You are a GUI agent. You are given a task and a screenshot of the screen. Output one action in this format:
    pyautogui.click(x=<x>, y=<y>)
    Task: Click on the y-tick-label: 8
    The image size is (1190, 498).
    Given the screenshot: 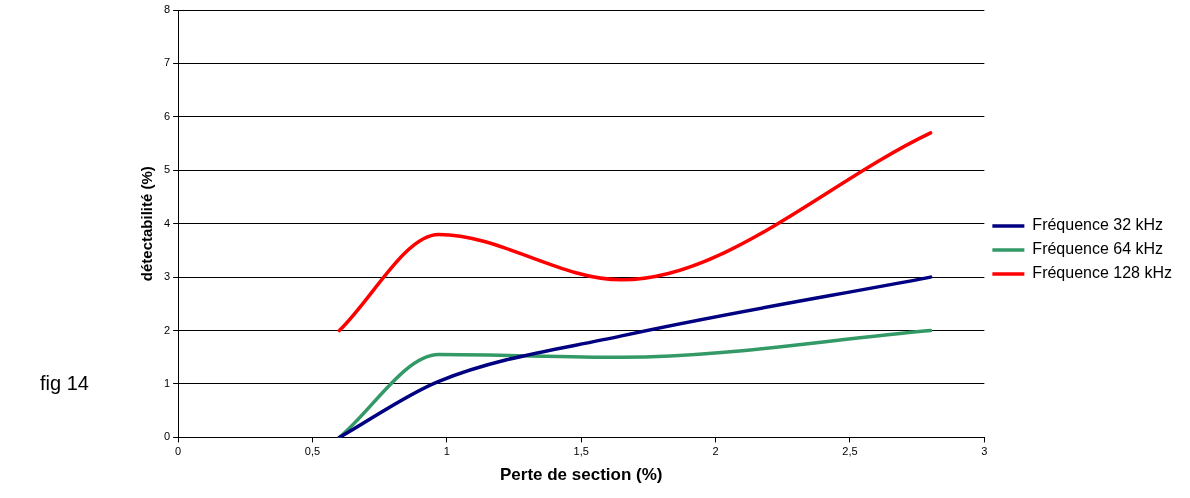 What is the action you would take?
    pyautogui.click(x=167, y=9)
    